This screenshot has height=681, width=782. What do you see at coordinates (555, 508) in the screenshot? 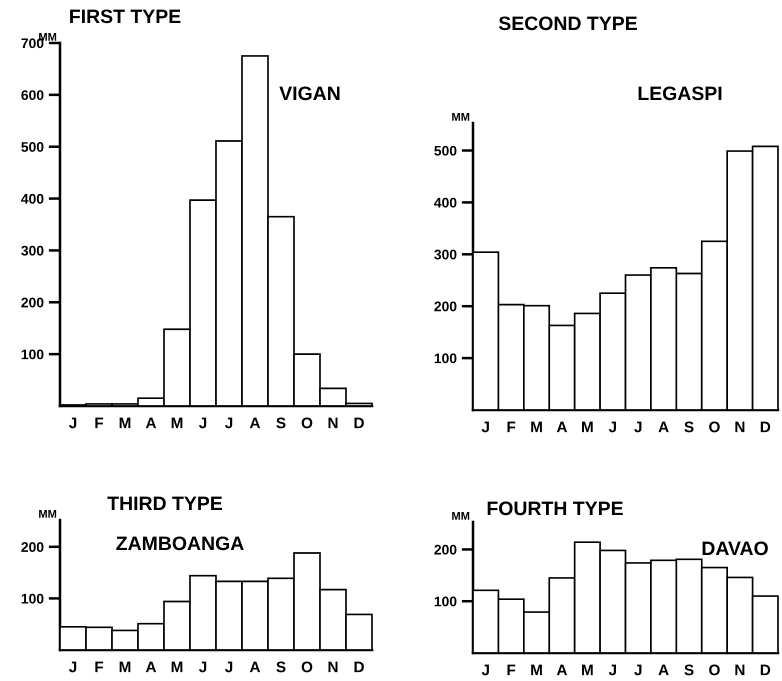
I see `chart-title: FOURTH TYPE` at bounding box center [555, 508].